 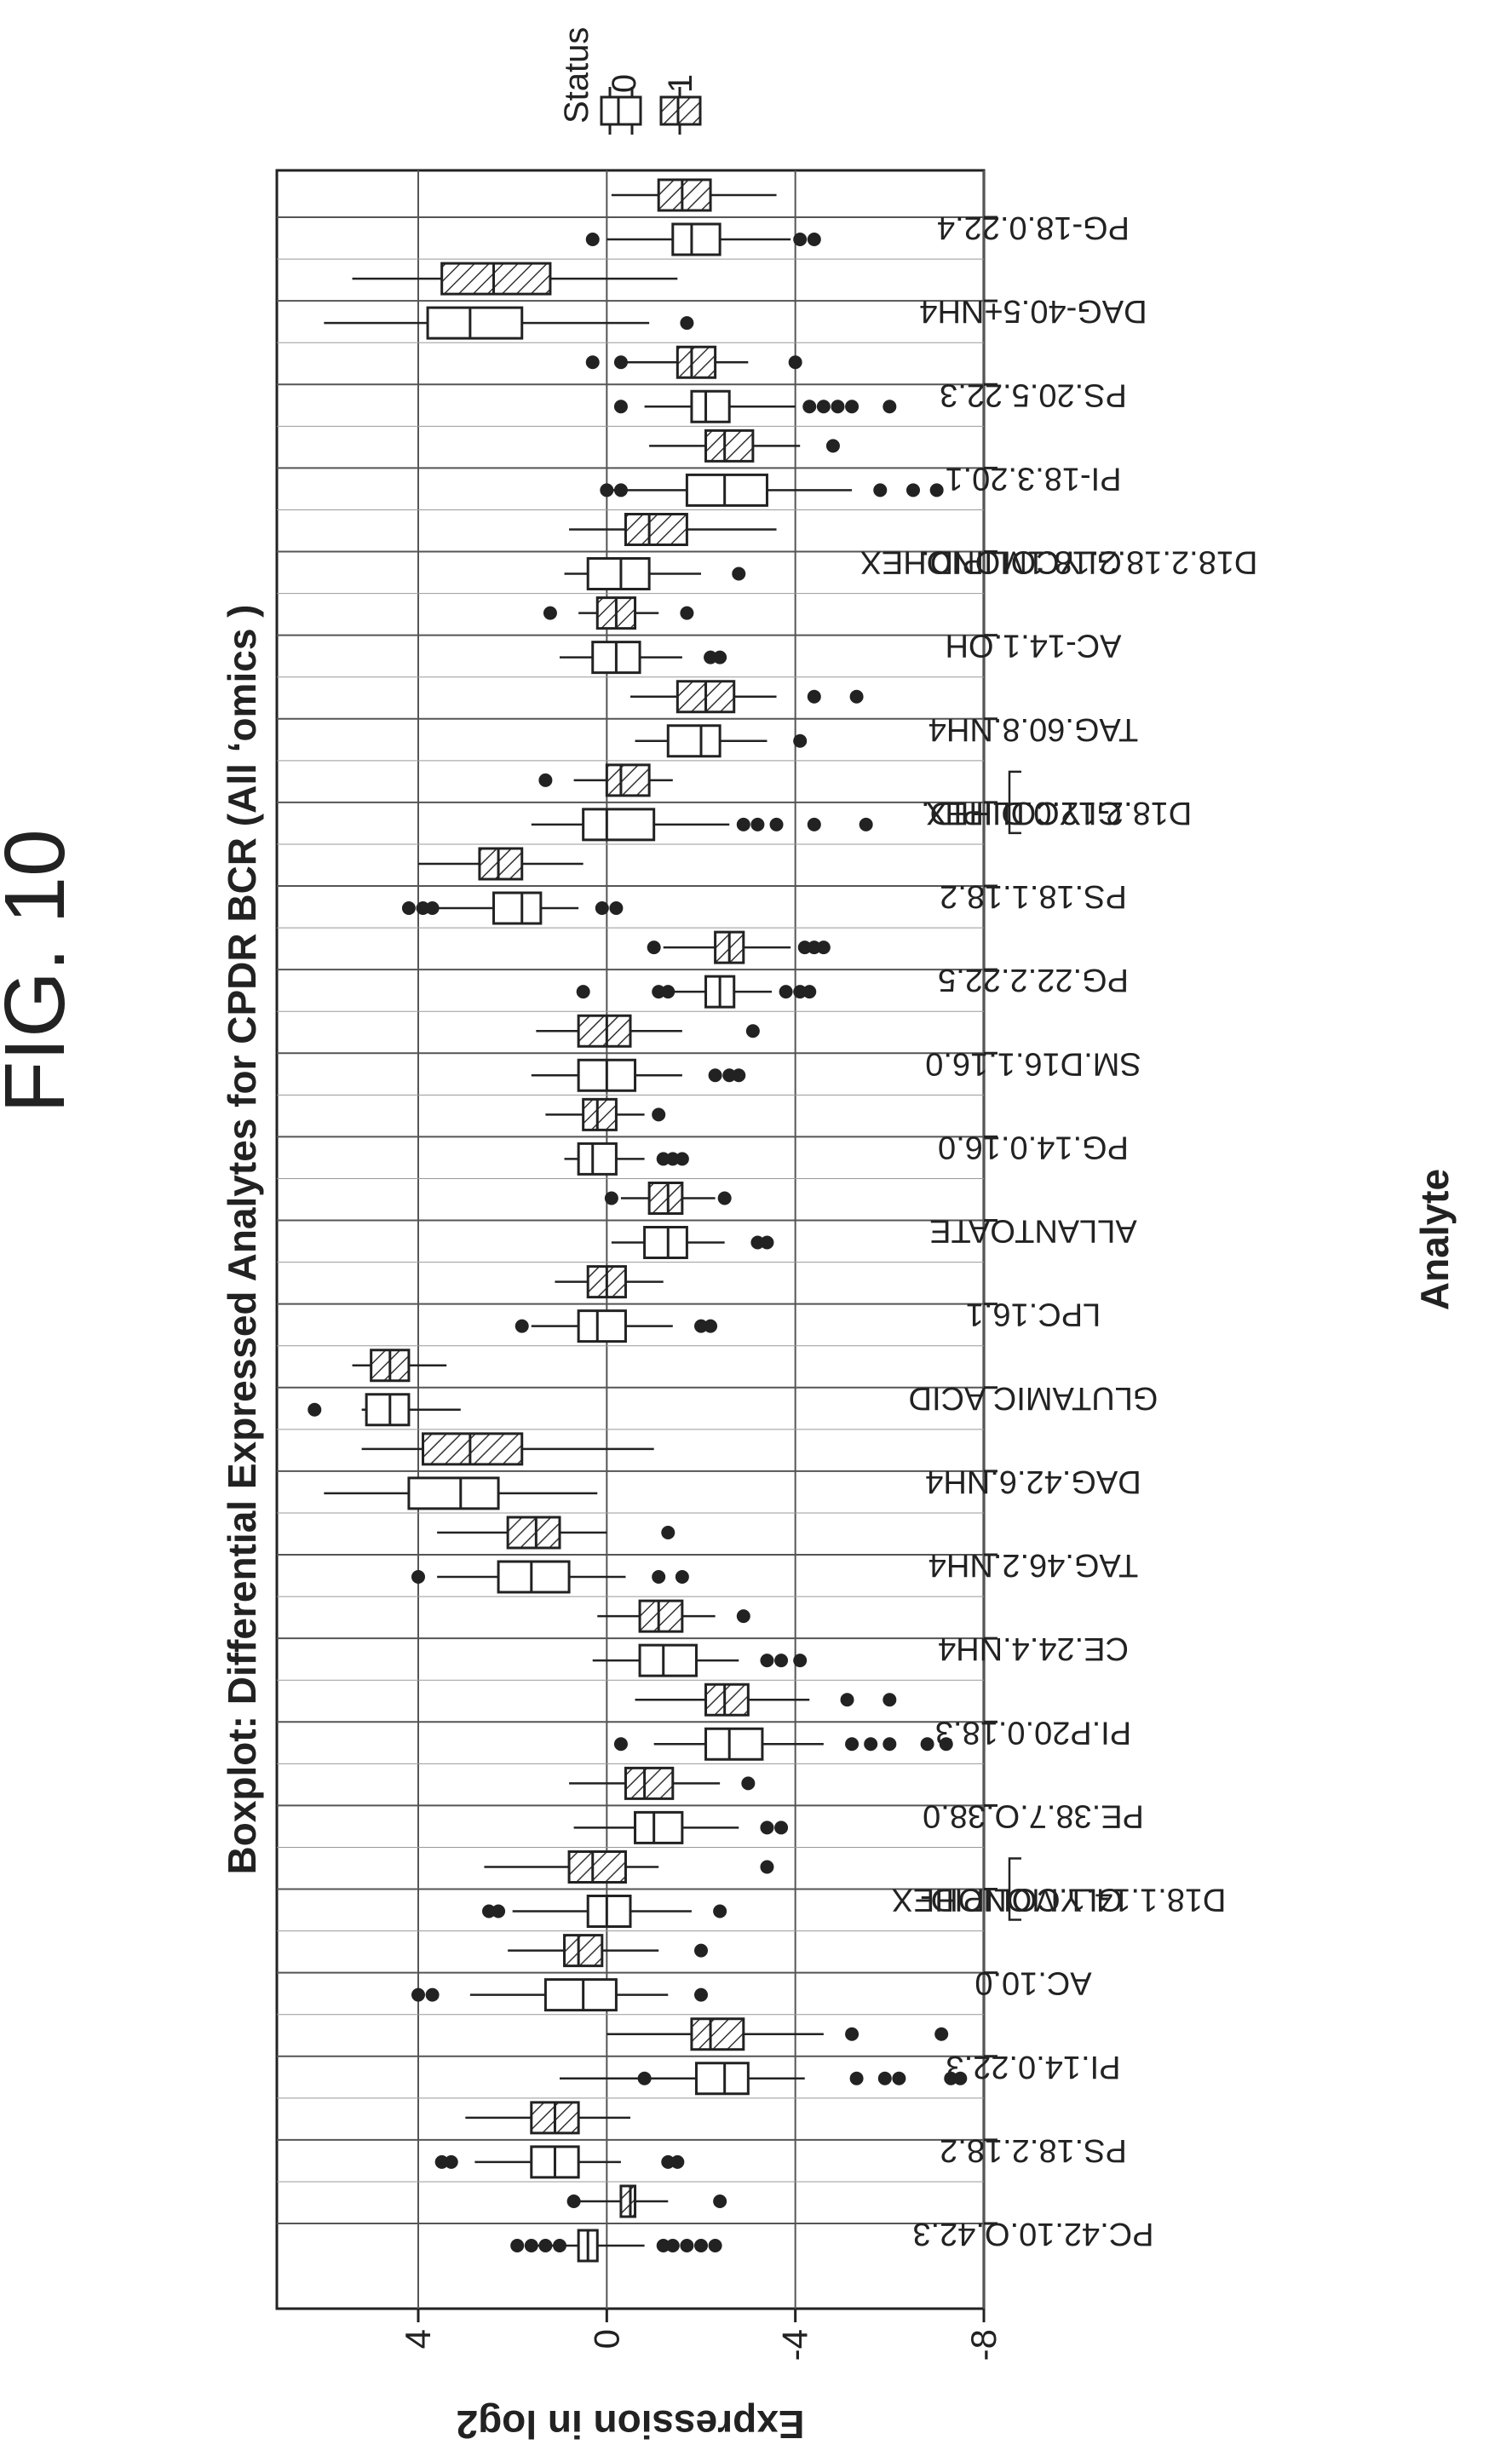 I want to click on y-axis-title: Expression in log2, so click(x=631, y=2424).